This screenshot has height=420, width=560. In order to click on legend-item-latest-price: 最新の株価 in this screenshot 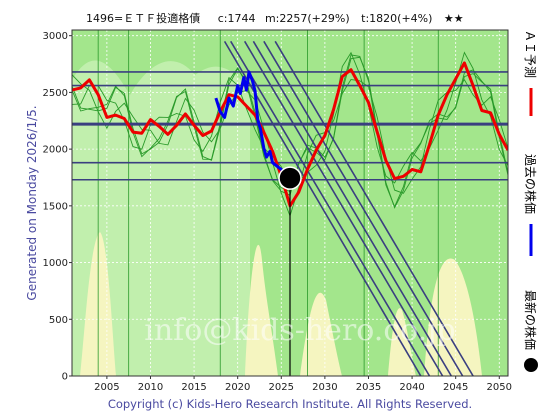, I will do `click(530, 331)`.